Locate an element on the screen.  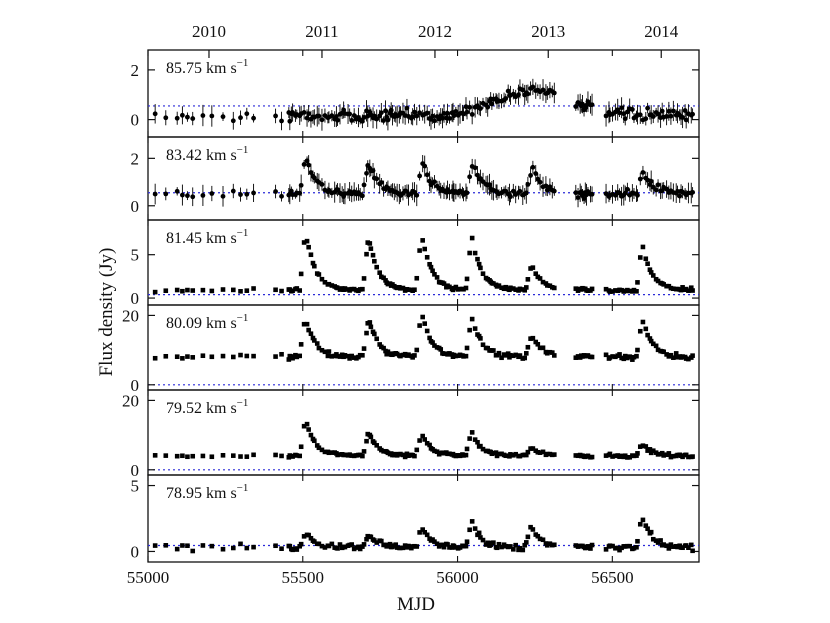
y-tick-label: 20 is located at coordinates (130, 315).